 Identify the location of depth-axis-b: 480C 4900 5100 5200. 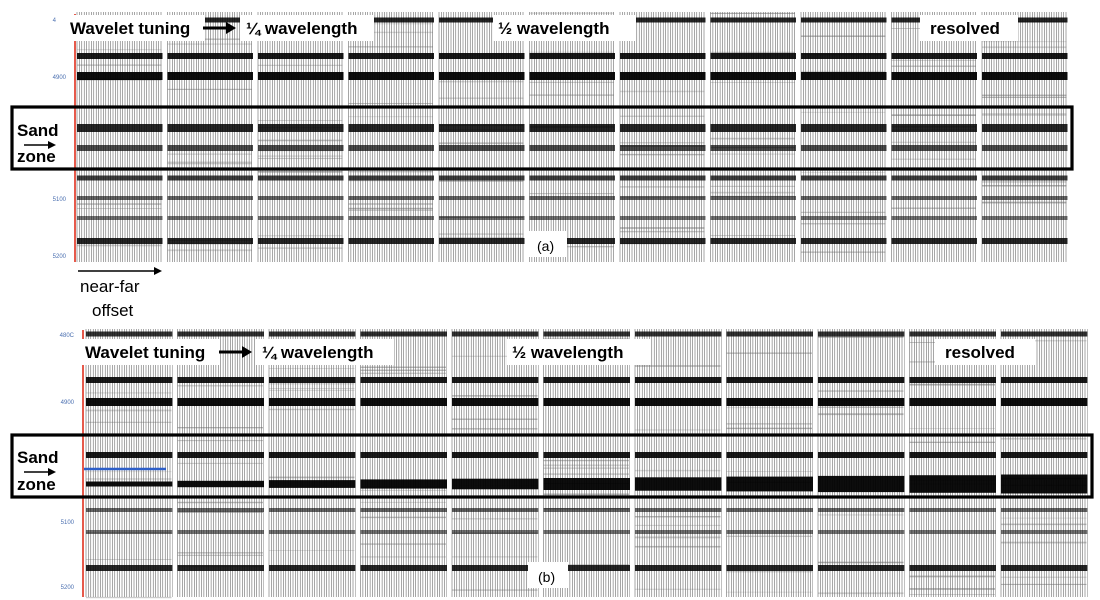
(67, 462).